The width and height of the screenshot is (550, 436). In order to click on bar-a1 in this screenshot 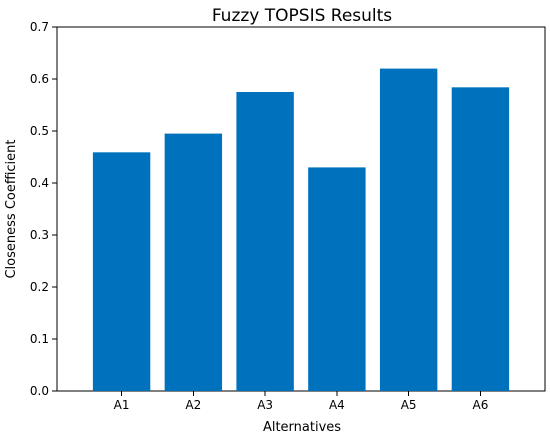, I will do `click(121, 271)`.